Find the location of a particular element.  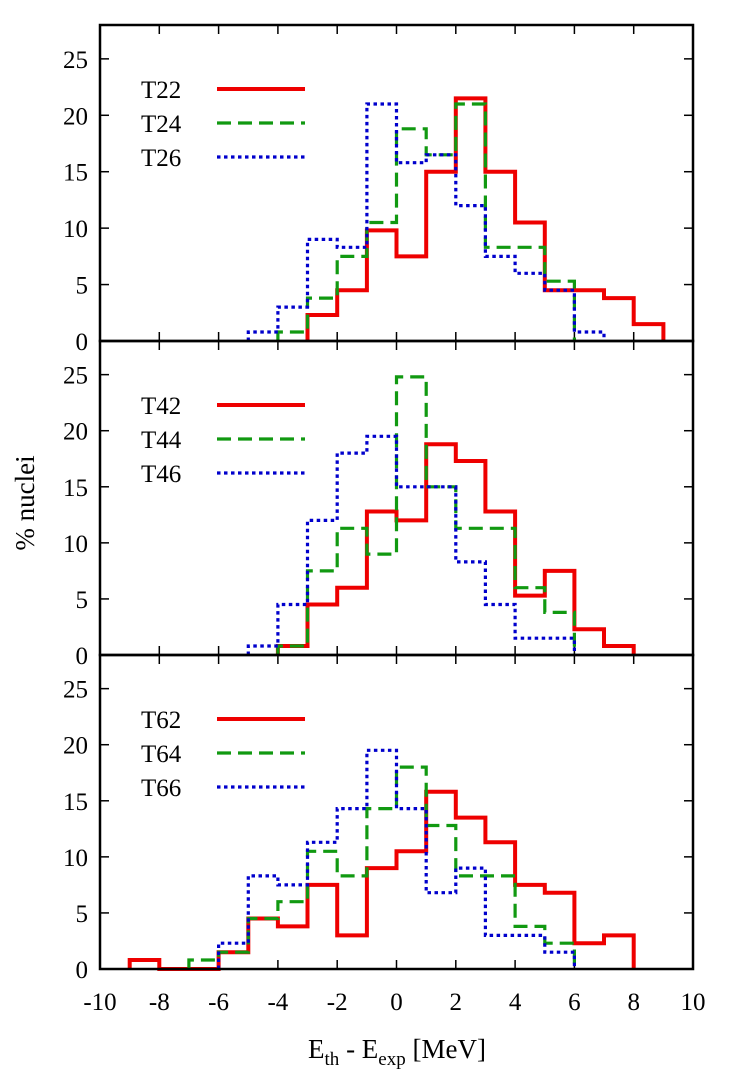

legend-label-T26: T26 is located at coordinates (161, 158).